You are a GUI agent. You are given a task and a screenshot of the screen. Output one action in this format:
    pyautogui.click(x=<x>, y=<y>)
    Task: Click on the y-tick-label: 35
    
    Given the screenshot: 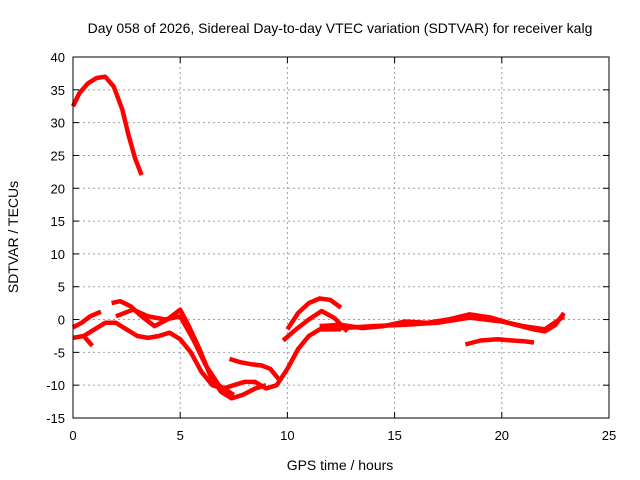 What is the action you would take?
    pyautogui.click(x=58, y=90)
    